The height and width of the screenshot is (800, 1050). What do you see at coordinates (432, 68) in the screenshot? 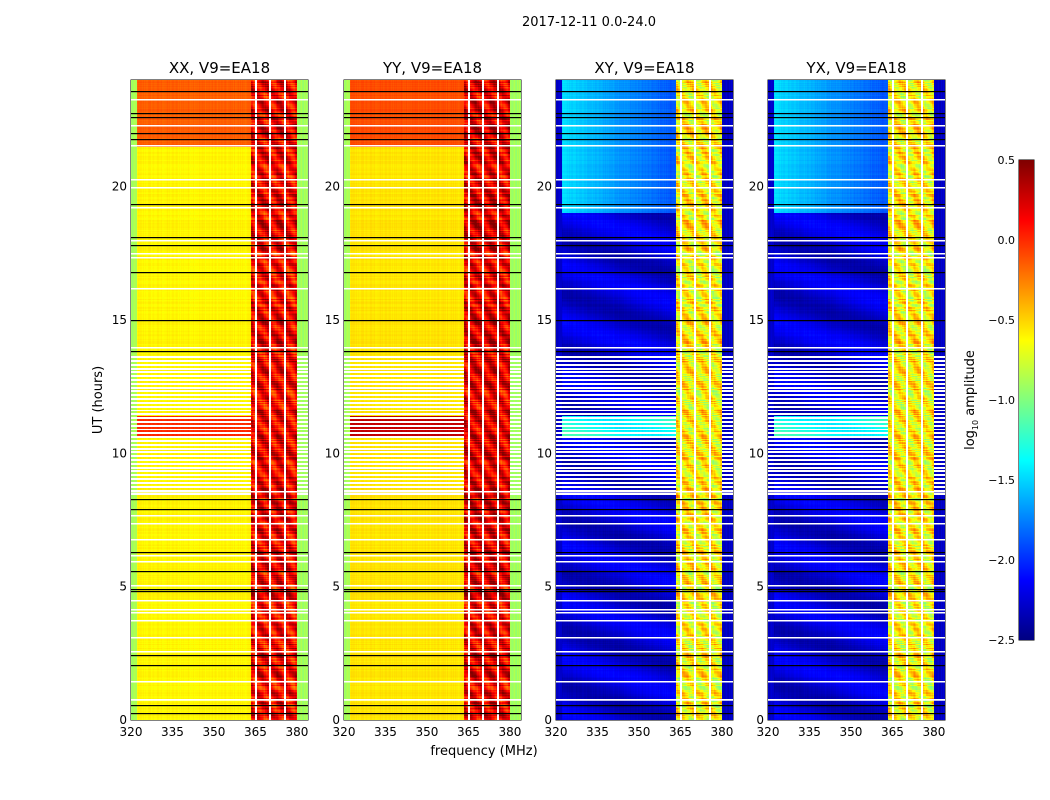
I see `panel-title: YY, V9=EA18` at bounding box center [432, 68].